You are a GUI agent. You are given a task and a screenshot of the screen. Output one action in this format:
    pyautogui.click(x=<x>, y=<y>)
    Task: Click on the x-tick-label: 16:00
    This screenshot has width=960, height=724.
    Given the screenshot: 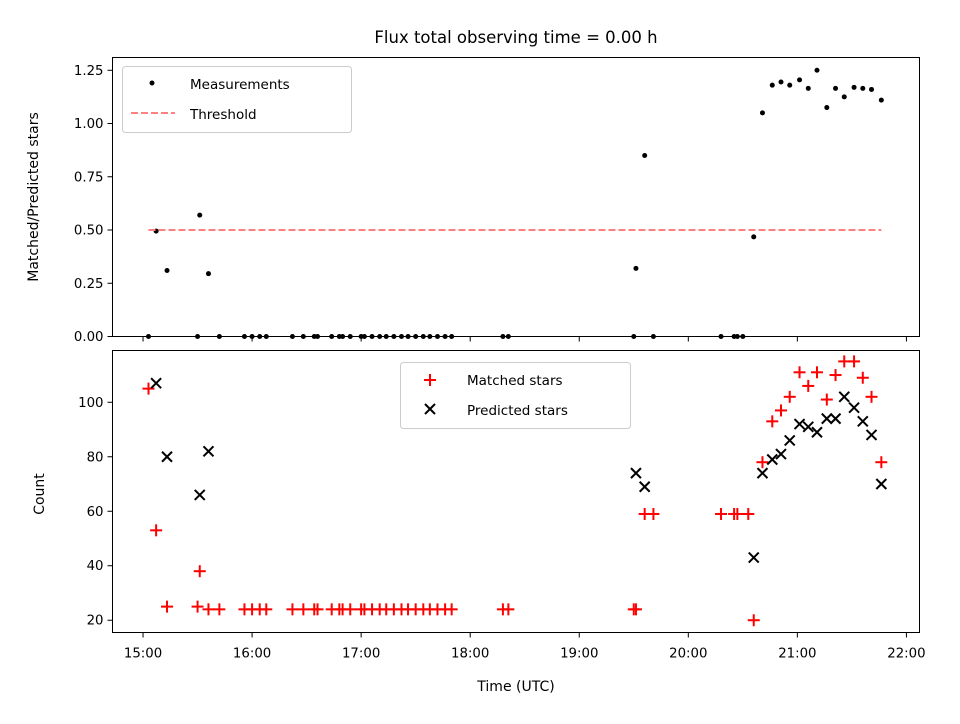 What is the action you would take?
    pyautogui.click(x=252, y=654)
    